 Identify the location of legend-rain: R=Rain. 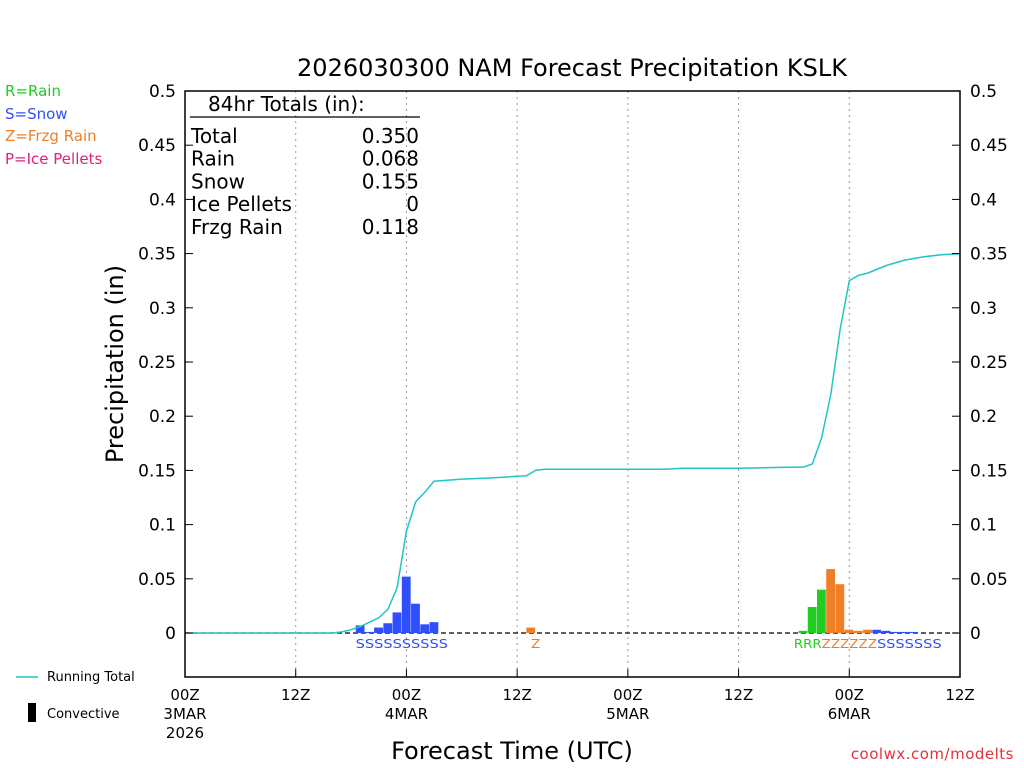
(33, 91).